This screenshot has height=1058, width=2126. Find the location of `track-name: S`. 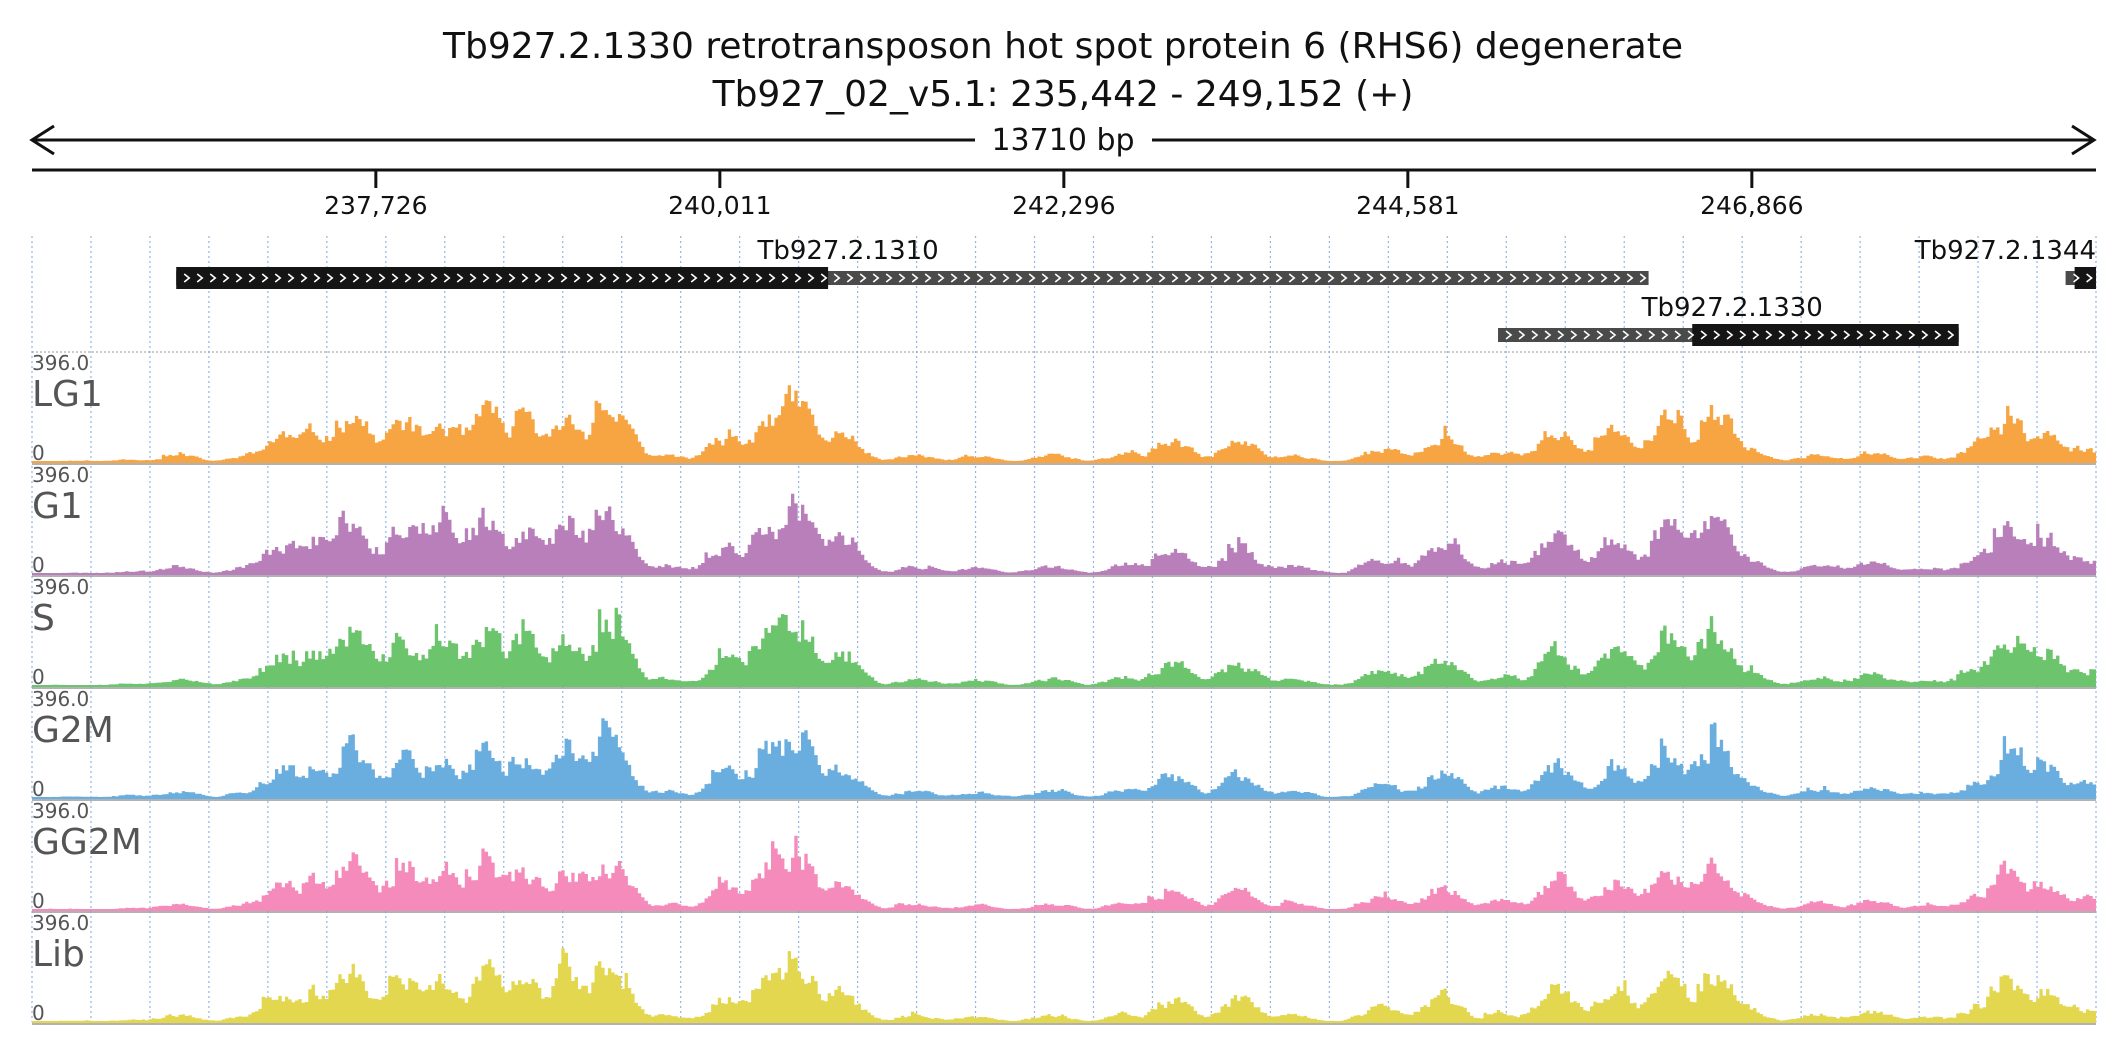

track-name: S is located at coordinates (43, 618).